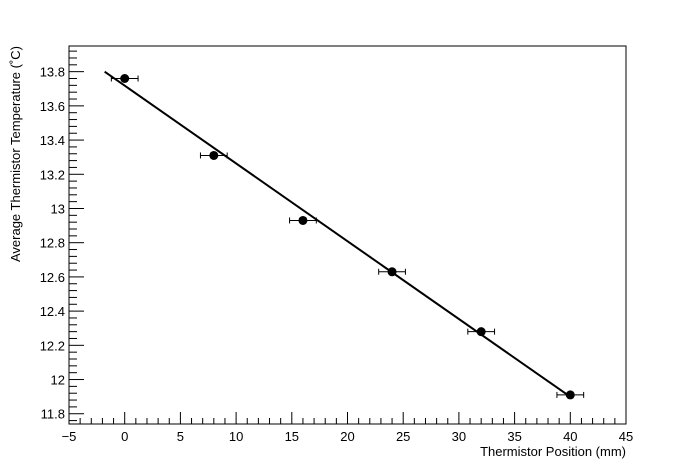 Image resolution: width=696 pixels, height=472 pixels. I want to click on y-tick-label: 12.6, so click(52, 277).